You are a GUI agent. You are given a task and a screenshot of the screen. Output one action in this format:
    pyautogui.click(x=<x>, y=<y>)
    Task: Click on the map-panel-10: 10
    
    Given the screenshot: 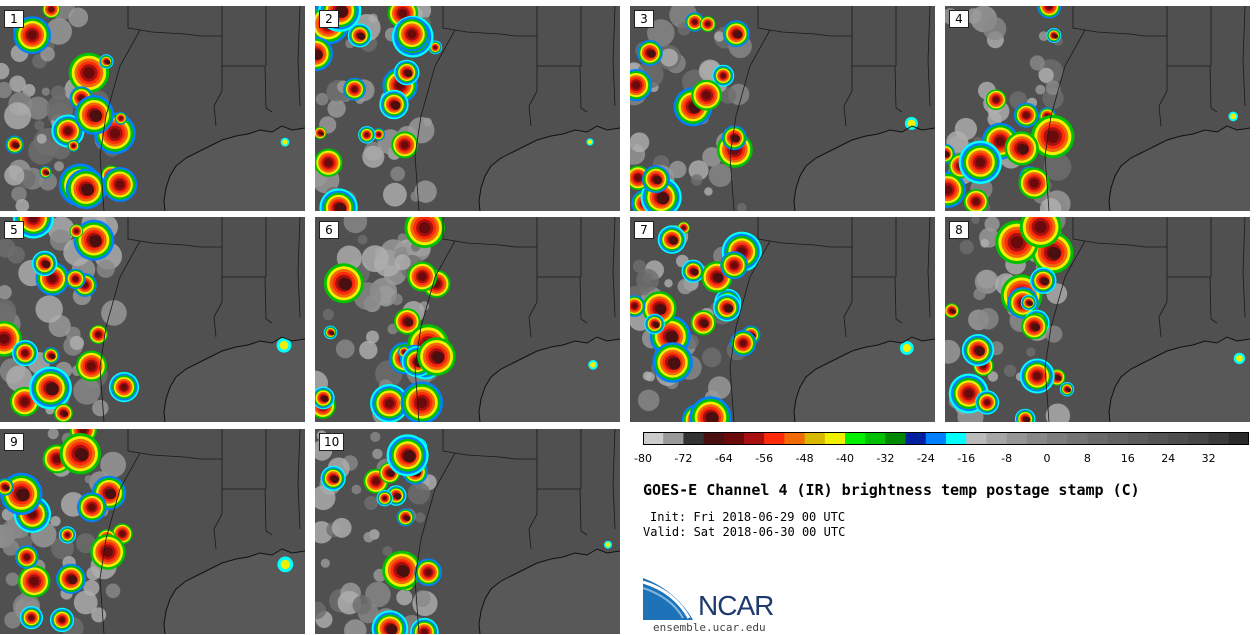 What is the action you would take?
    pyautogui.click(x=467, y=531)
    